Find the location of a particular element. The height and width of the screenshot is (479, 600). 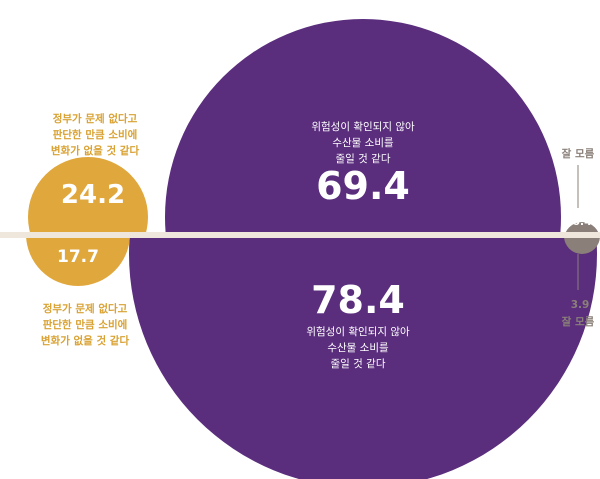

bottom-purple-label: 위험성이 확인되지 않아 수산물 소비를 줄일 것 같다 is located at coordinates (358, 348).